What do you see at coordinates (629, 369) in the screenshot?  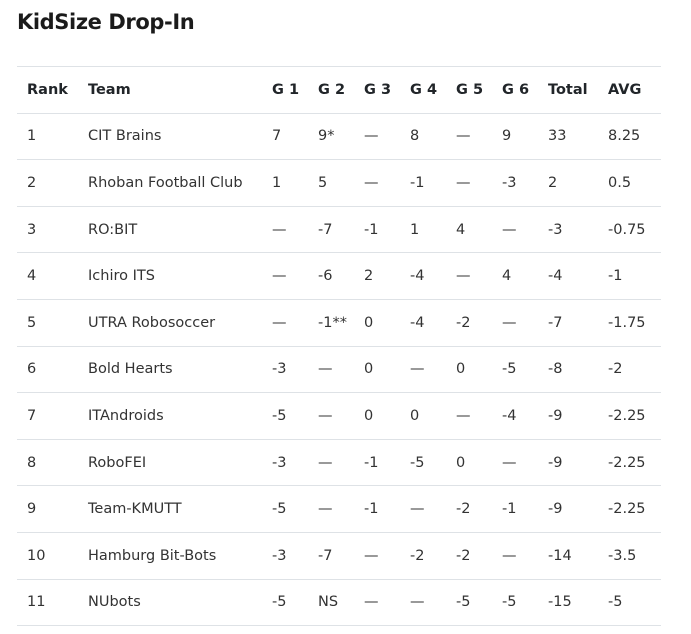 I see `cell-avg: -2` at bounding box center [629, 369].